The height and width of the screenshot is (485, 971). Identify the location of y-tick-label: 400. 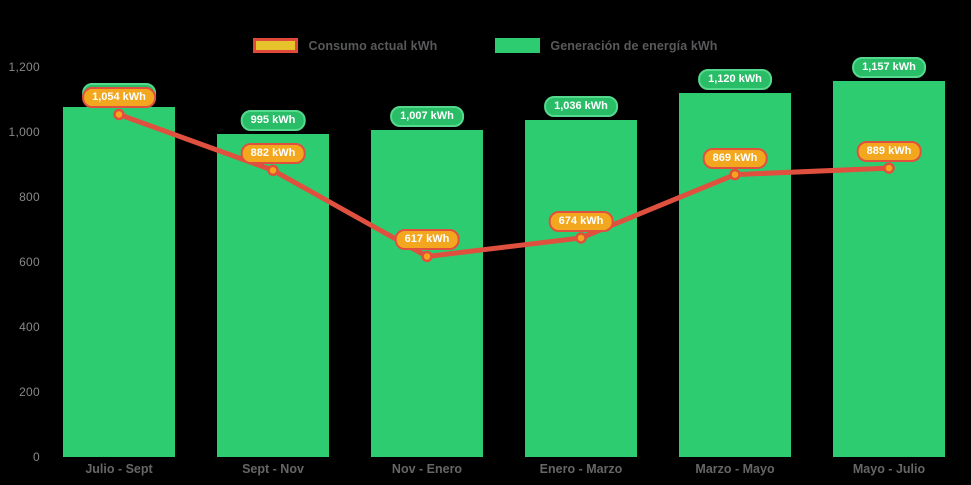
(29, 327).